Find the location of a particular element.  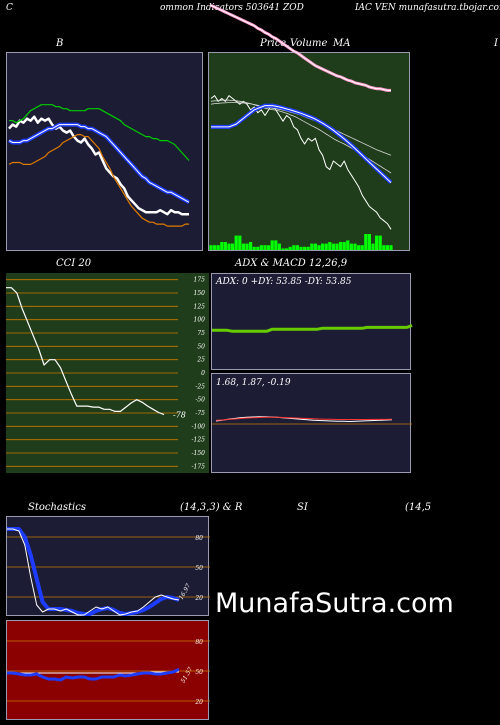

cci-tick-label: -25 is located at coordinates (200, 386).